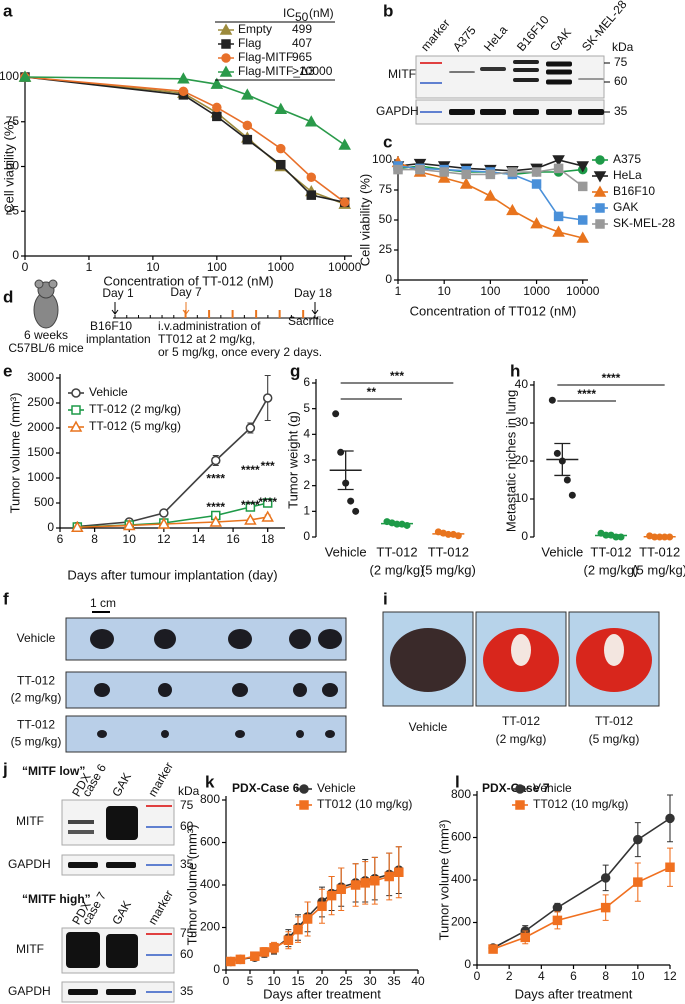  What do you see at coordinates (46, 348) in the screenshot?
I see `mouse-label: C57BL/6 mice` at bounding box center [46, 348].